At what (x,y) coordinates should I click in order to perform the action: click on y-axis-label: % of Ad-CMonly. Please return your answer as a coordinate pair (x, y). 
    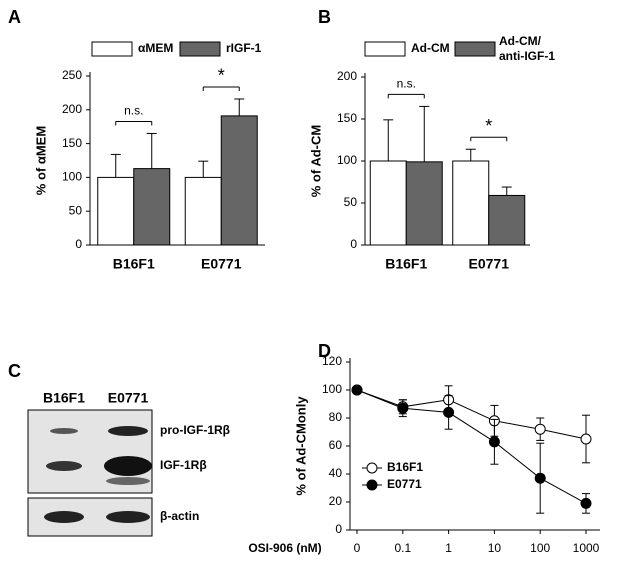
    Looking at the image, I should click on (300, 446).